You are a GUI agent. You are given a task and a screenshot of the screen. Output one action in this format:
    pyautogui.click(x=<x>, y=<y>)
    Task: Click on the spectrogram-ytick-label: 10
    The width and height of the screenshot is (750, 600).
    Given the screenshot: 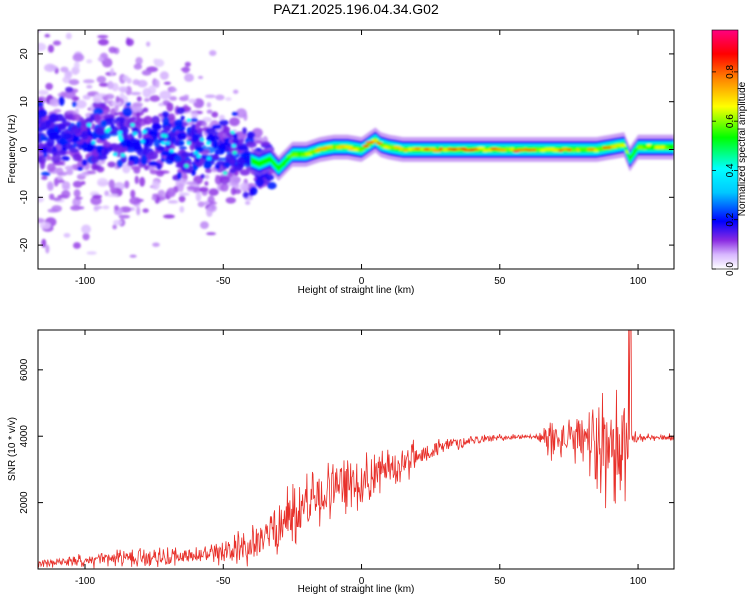 What is the action you would take?
    pyautogui.click(x=24, y=102)
    